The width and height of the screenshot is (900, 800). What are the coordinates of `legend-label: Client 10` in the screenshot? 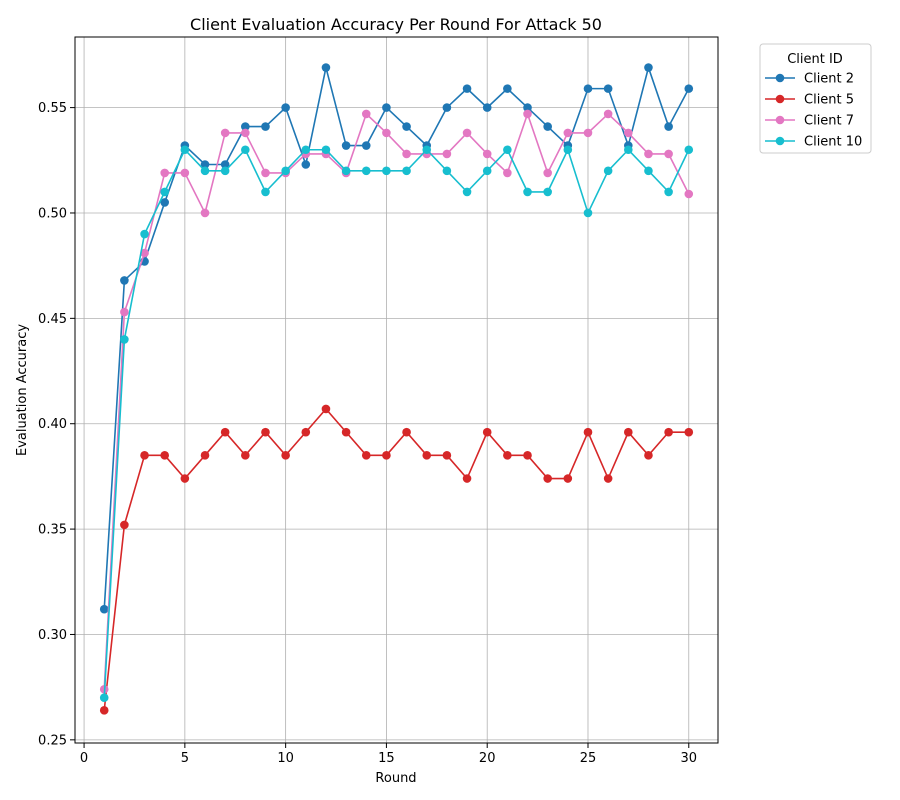 It's located at (833, 142).